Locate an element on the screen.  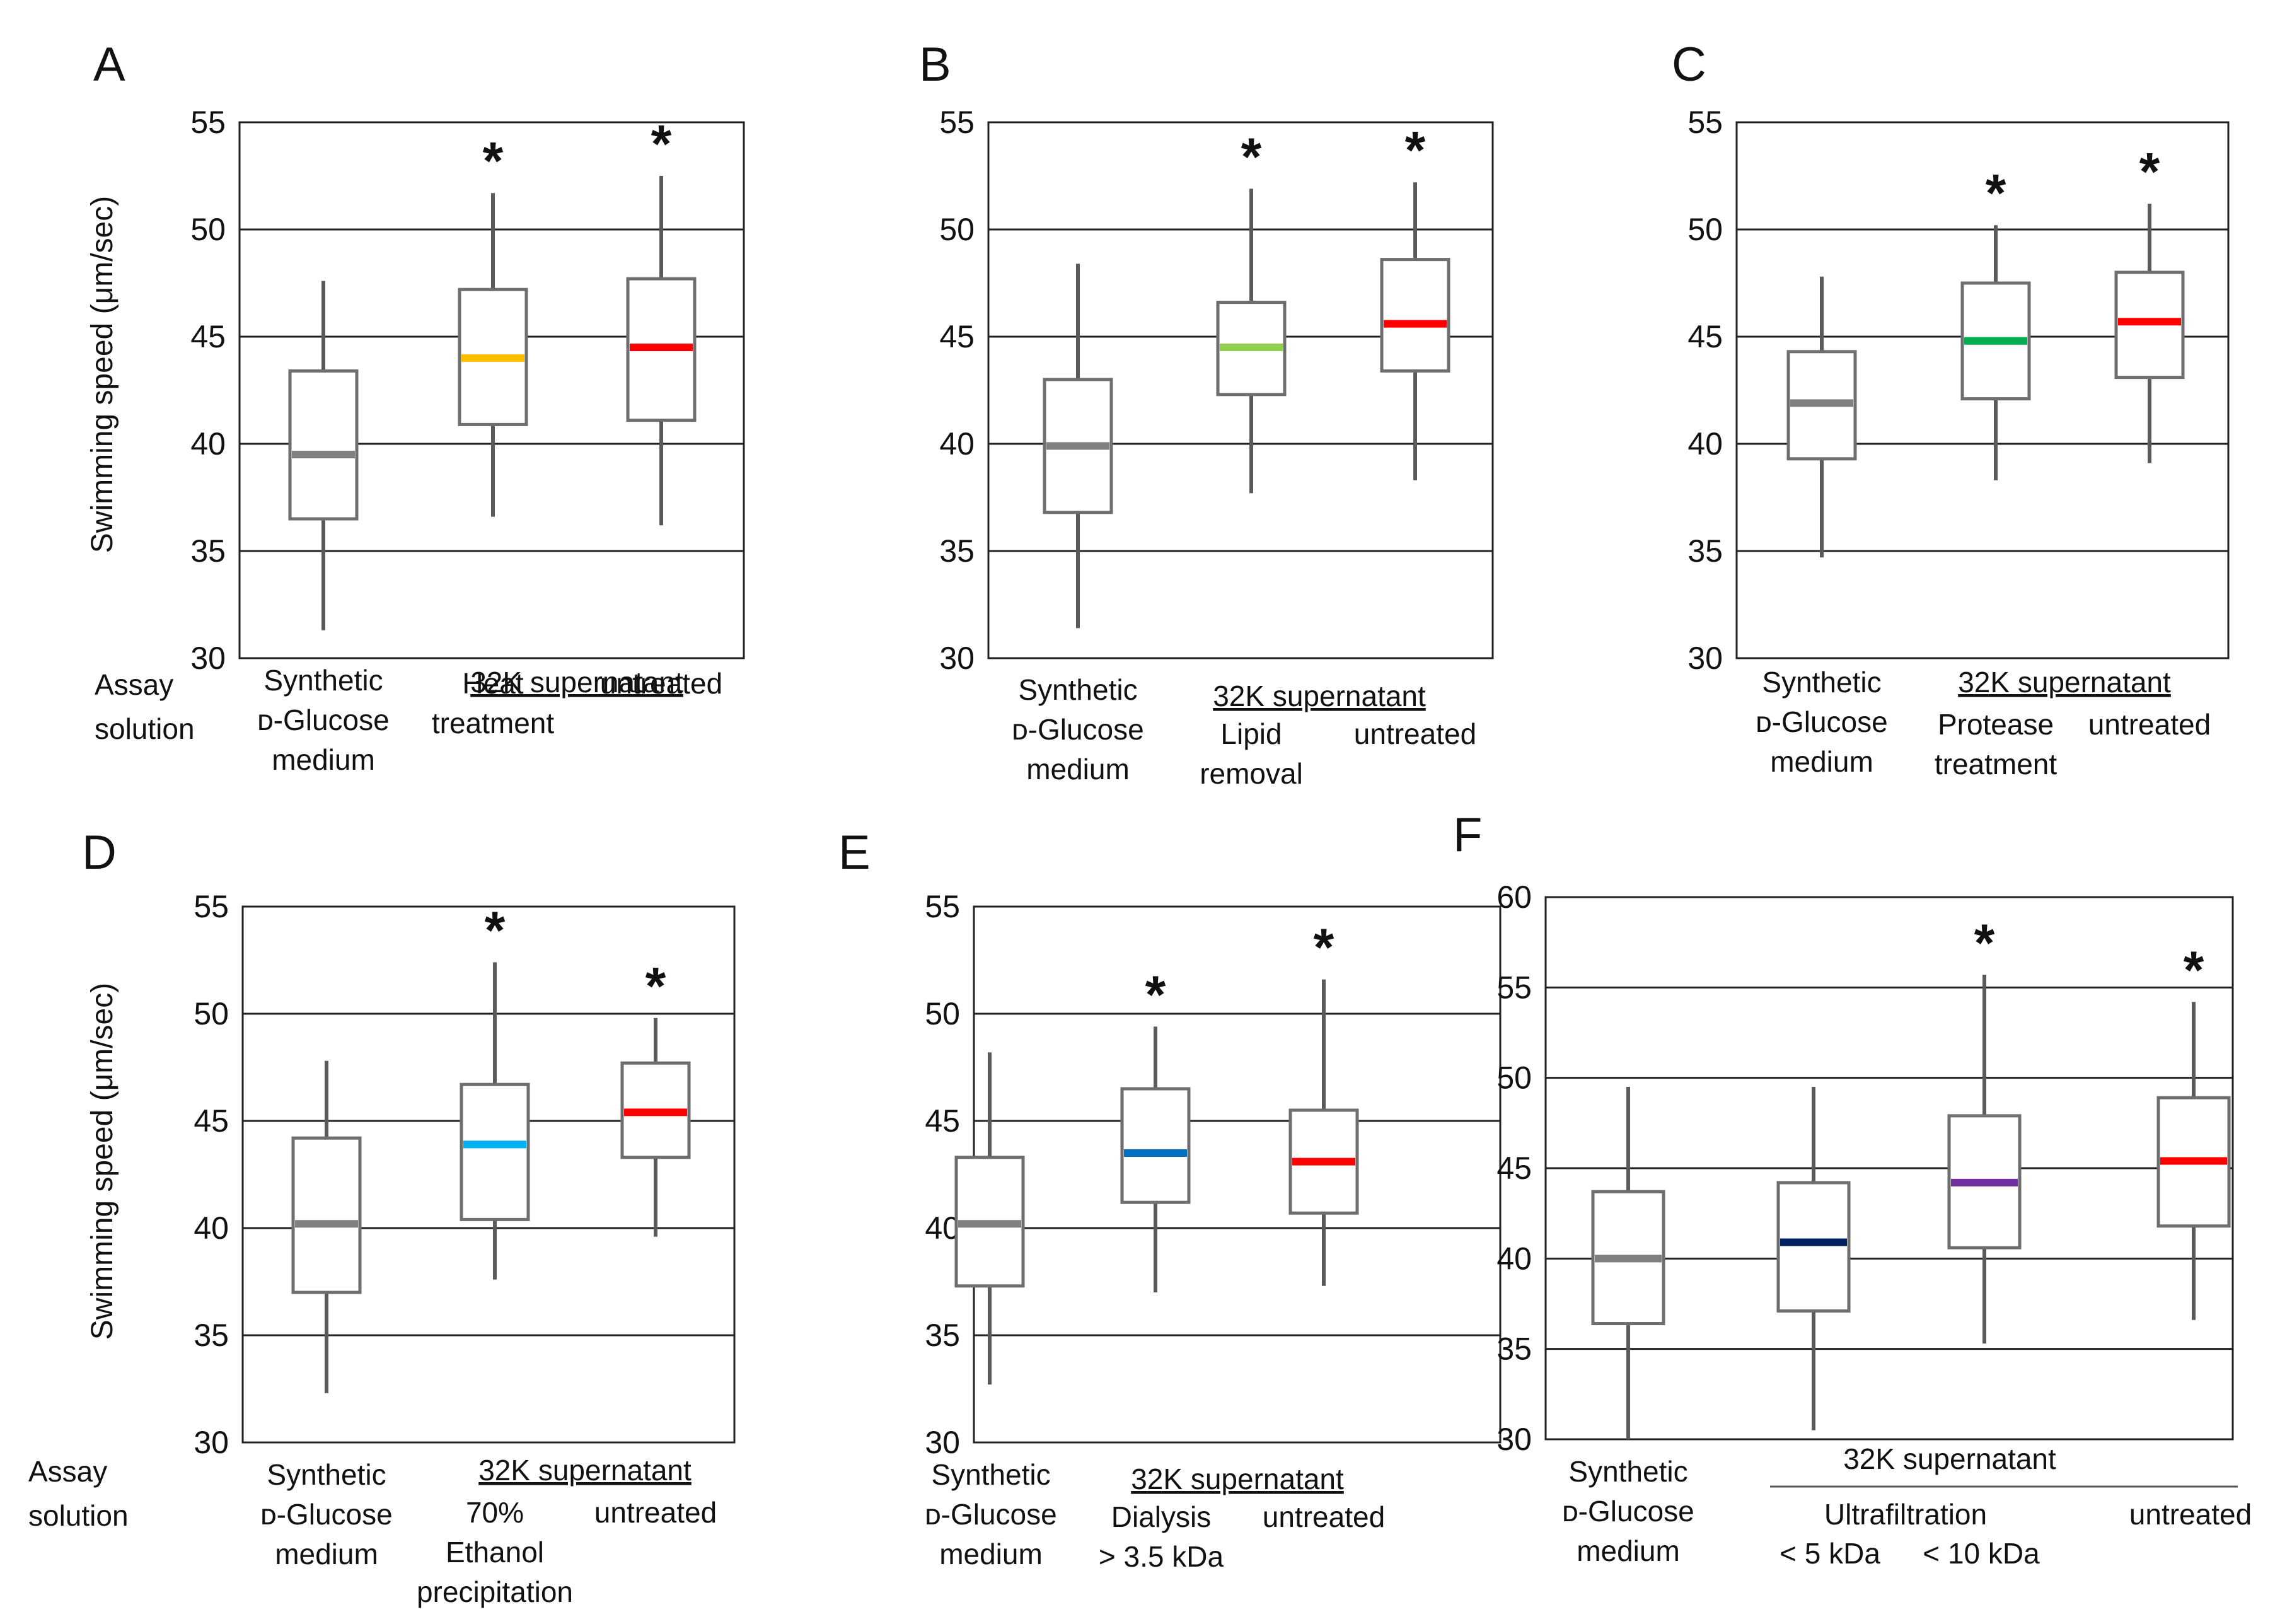
panel-e-plot-frame is located at coordinates (1237, 1174).